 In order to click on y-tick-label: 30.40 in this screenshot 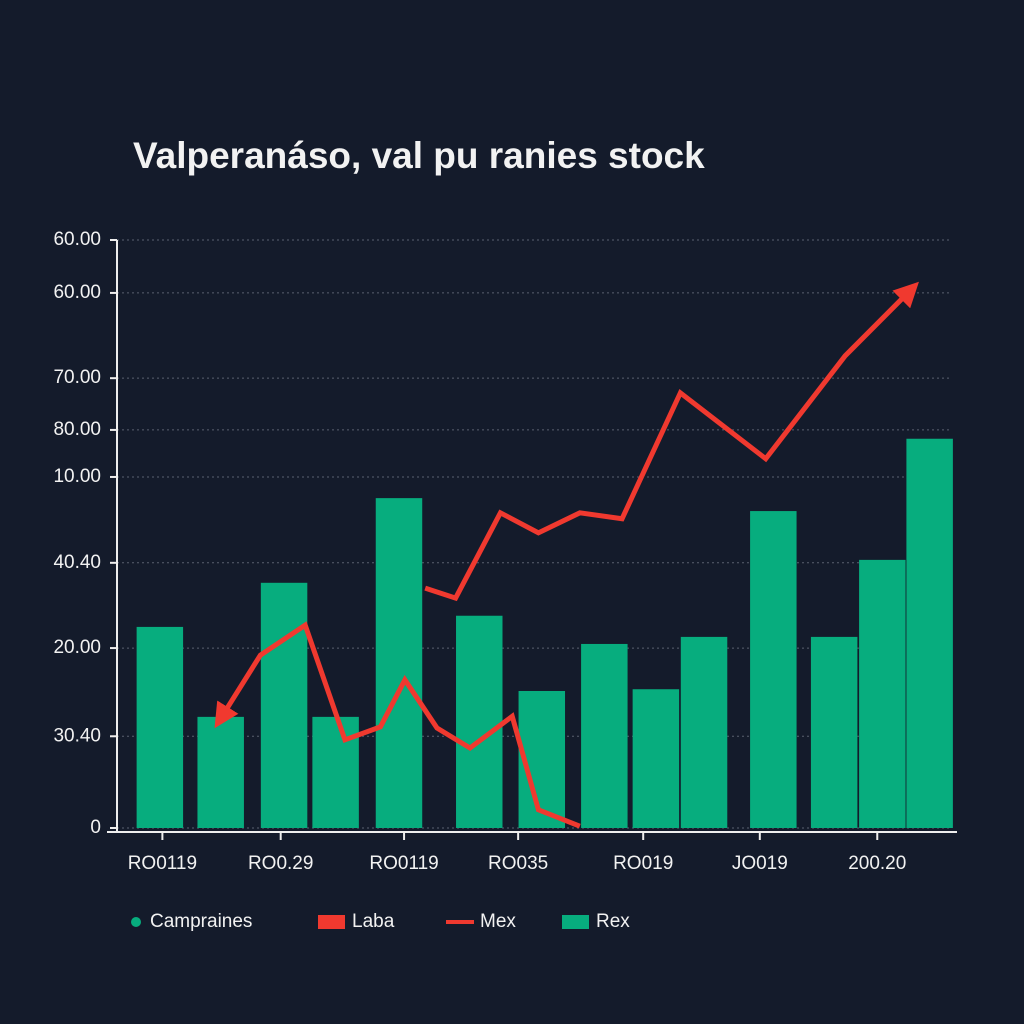, I will do `click(77, 735)`.